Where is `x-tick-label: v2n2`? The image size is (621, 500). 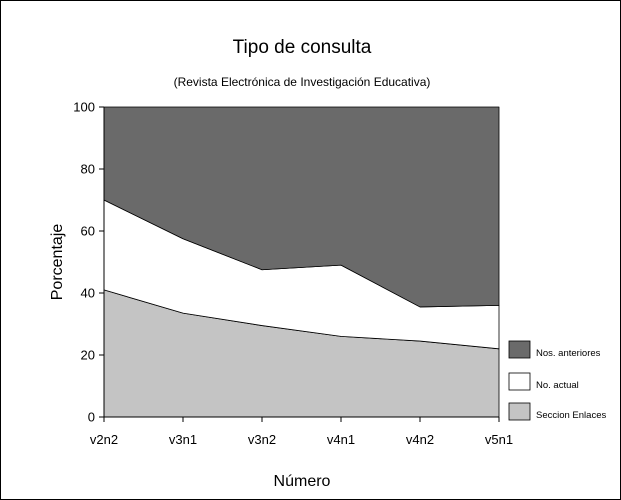 x-tick-label: v2n2 is located at coordinates (104, 439).